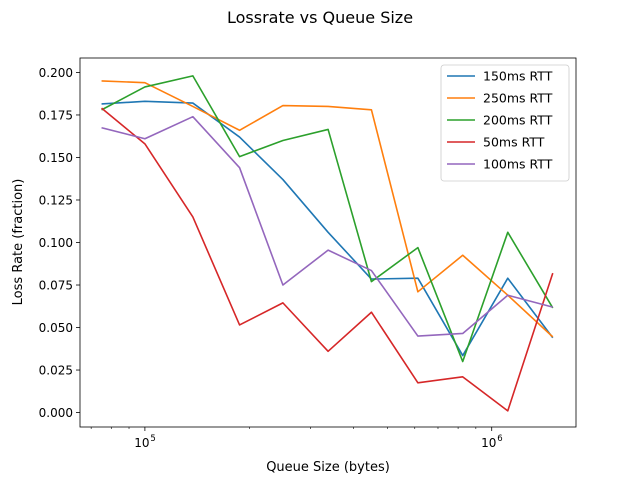 The height and width of the screenshot is (480, 640). Describe the element at coordinates (518, 98) in the screenshot. I see `legend-entry: 250ms RTT` at that location.